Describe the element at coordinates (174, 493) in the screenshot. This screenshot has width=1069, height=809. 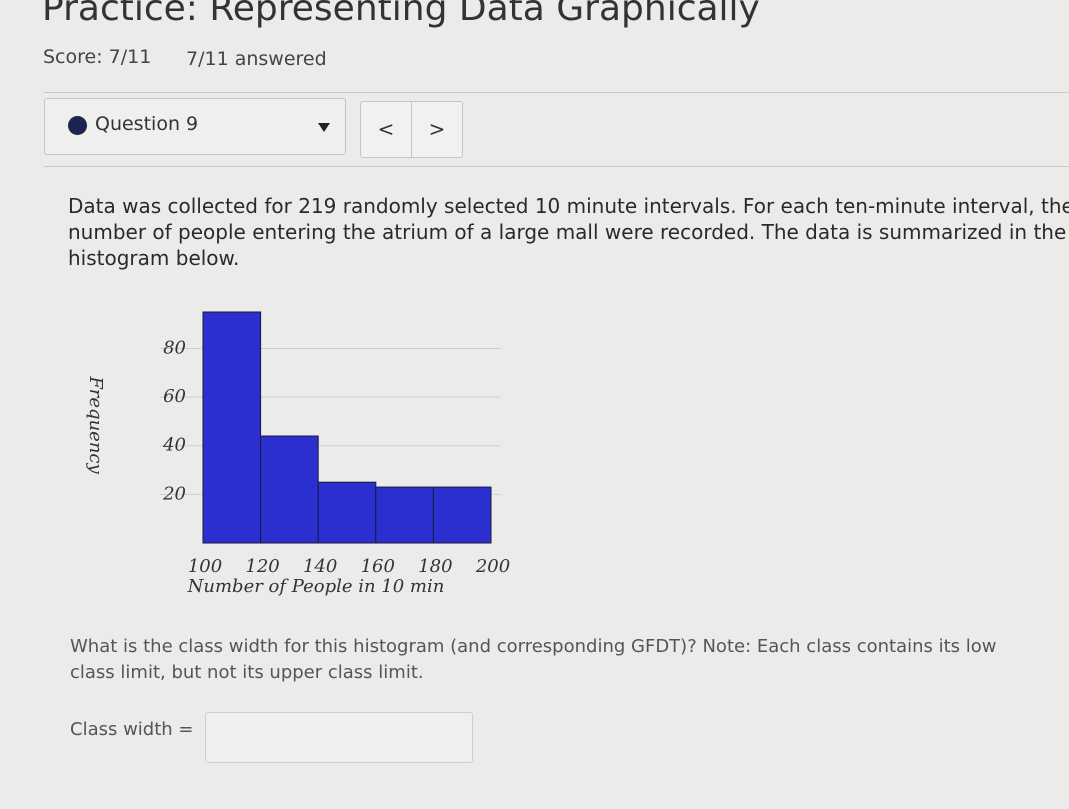
I see `y-tick-label: 20` at that location.